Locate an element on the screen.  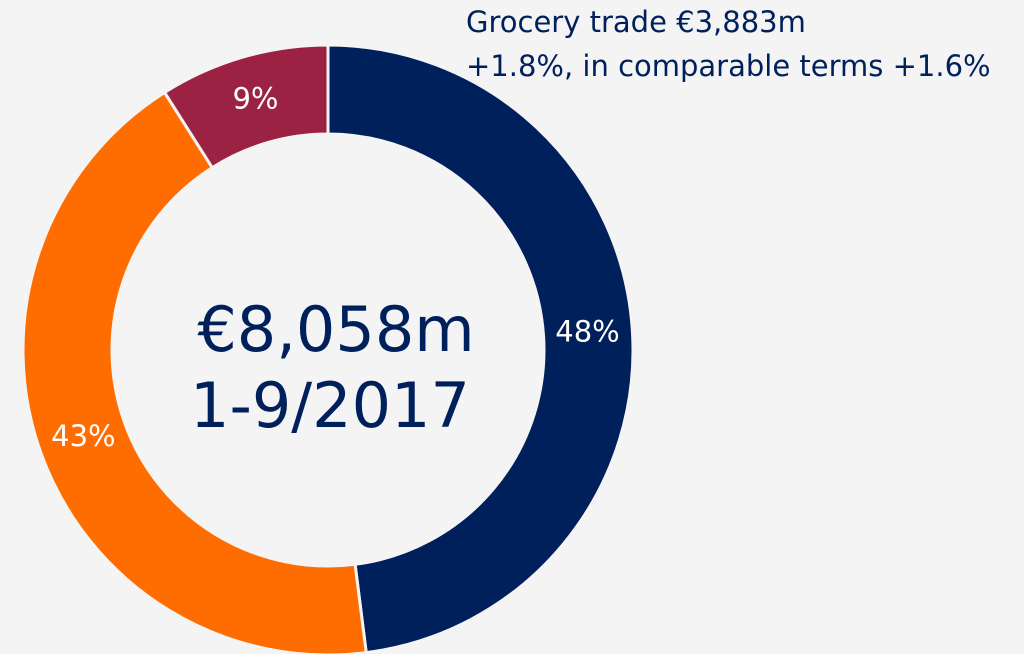
data-label: 43% is located at coordinates (83, 436).